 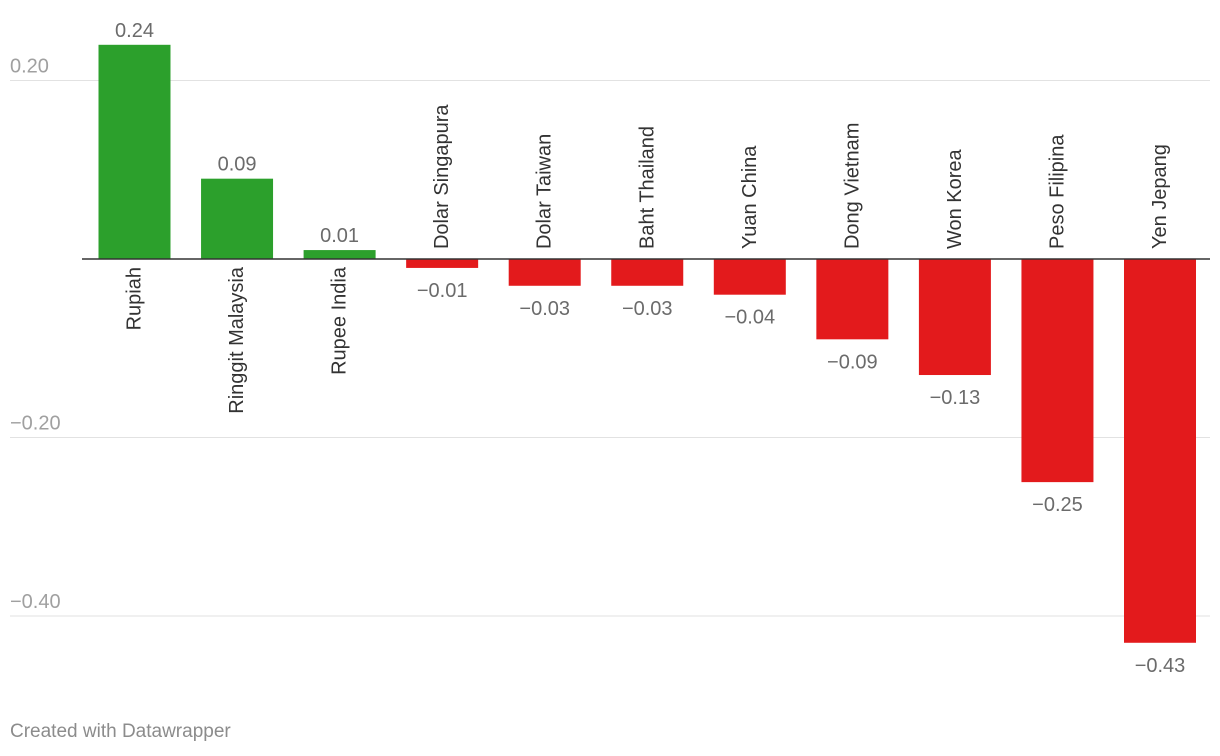 What do you see at coordinates (545, 191) in the screenshot?
I see `category-label: Dolar Taiwan` at bounding box center [545, 191].